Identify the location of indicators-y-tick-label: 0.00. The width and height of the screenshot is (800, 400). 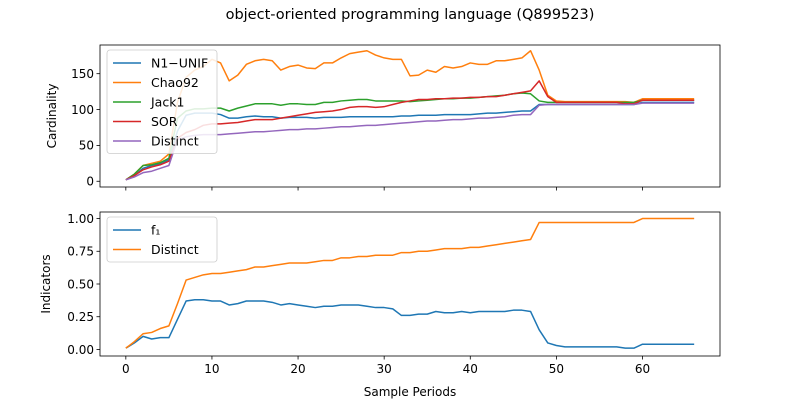
(80, 350).